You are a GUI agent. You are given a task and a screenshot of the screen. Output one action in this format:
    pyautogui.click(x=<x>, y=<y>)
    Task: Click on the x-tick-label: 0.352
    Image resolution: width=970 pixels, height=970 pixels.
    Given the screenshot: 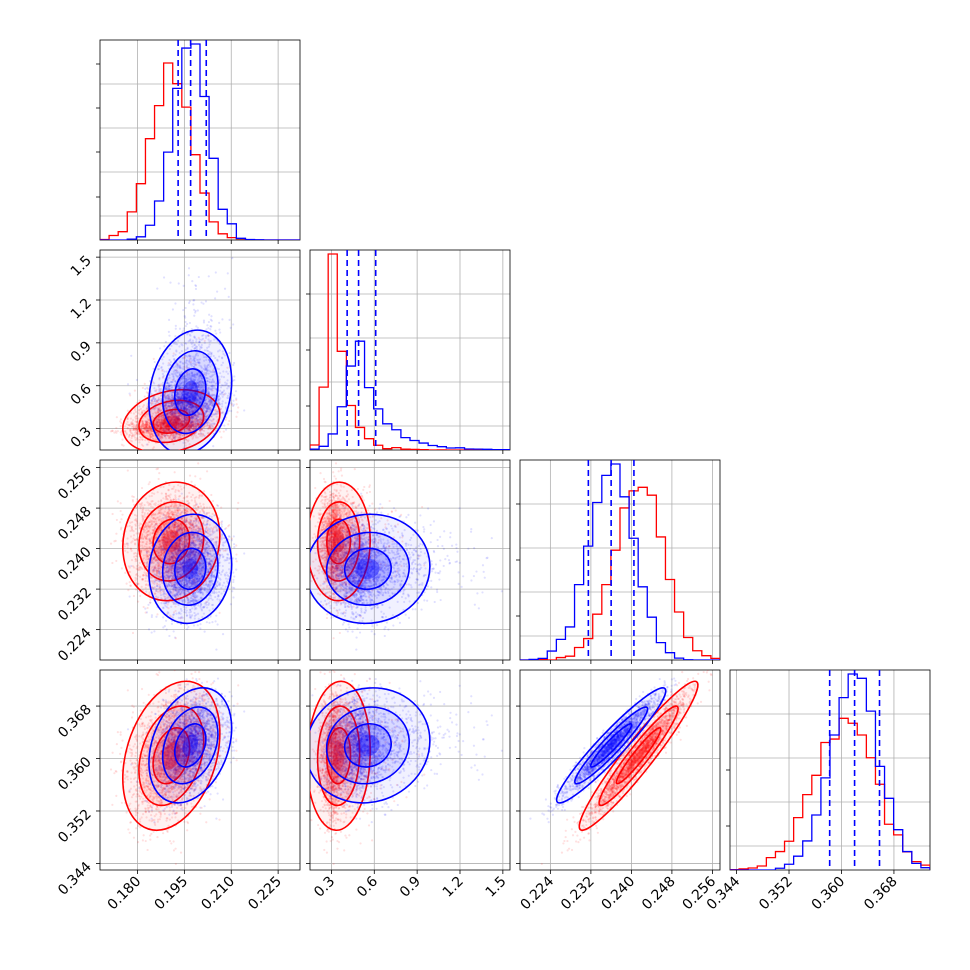 What is the action you would take?
    pyautogui.click(x=776, y=894)
    